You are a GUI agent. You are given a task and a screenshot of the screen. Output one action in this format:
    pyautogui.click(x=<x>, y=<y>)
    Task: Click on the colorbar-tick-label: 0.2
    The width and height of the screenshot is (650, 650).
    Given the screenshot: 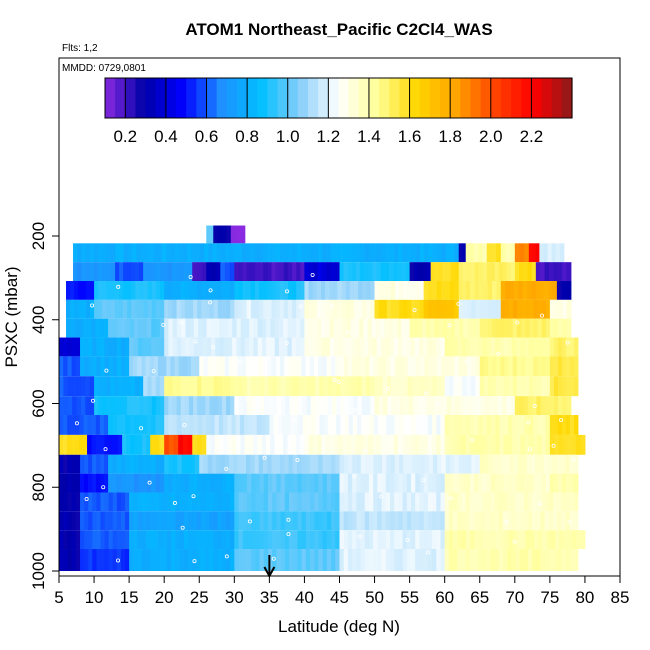 What is the action you would take?
    pyautogui.click(x=125, y=136)
    